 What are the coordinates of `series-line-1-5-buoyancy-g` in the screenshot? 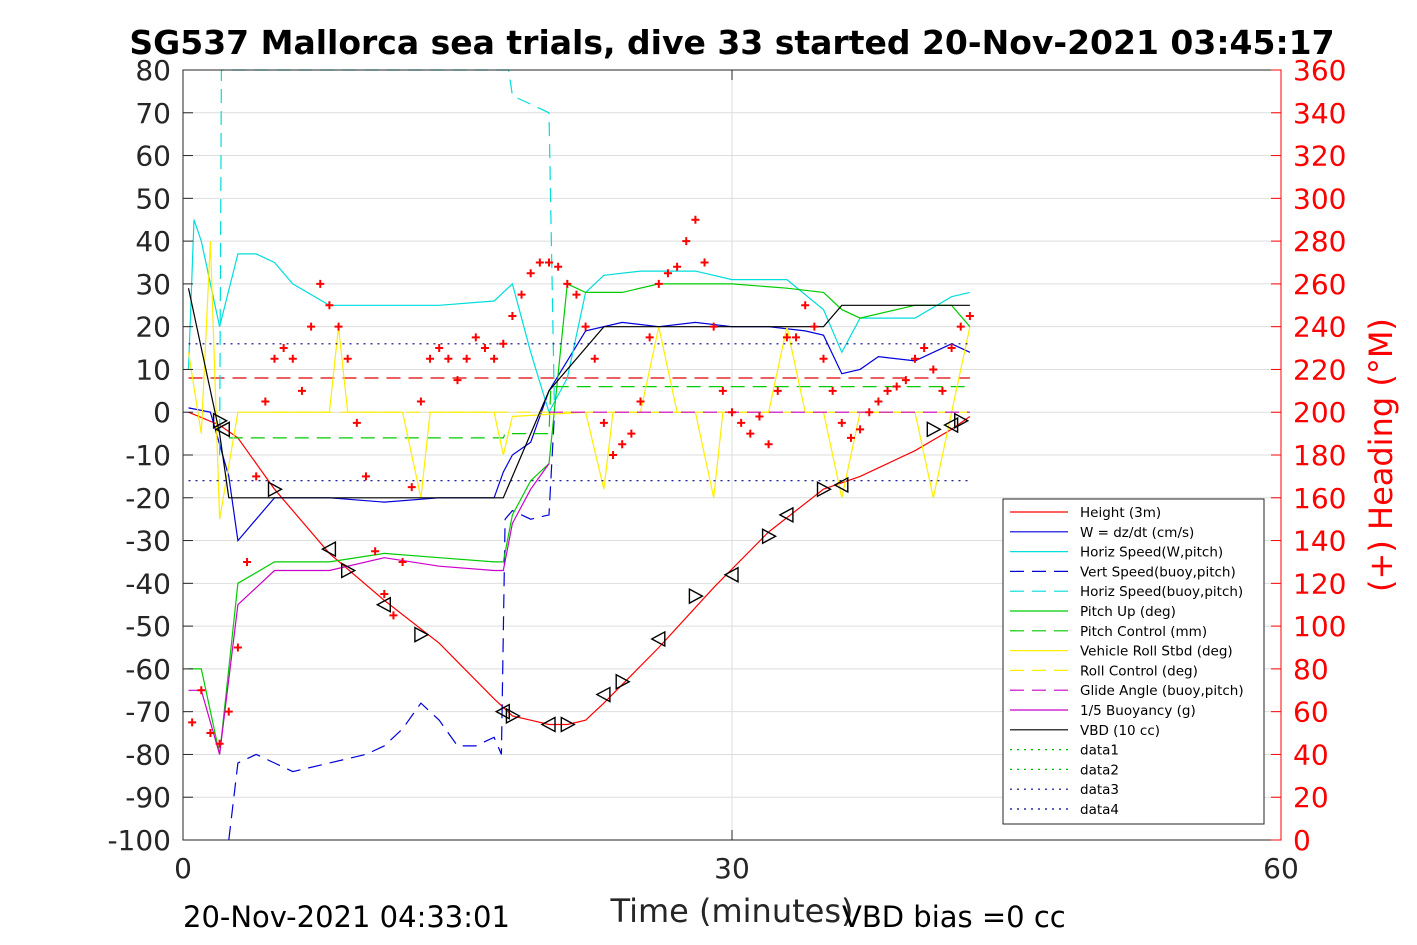 It's located at (369, 609).